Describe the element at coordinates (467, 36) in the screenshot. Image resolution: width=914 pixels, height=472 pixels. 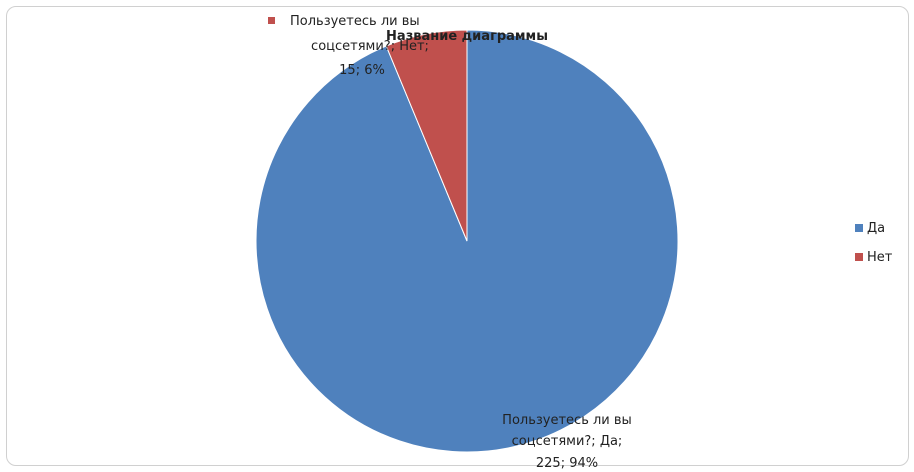
I see `chart-title: Название диаграммы` at that location.